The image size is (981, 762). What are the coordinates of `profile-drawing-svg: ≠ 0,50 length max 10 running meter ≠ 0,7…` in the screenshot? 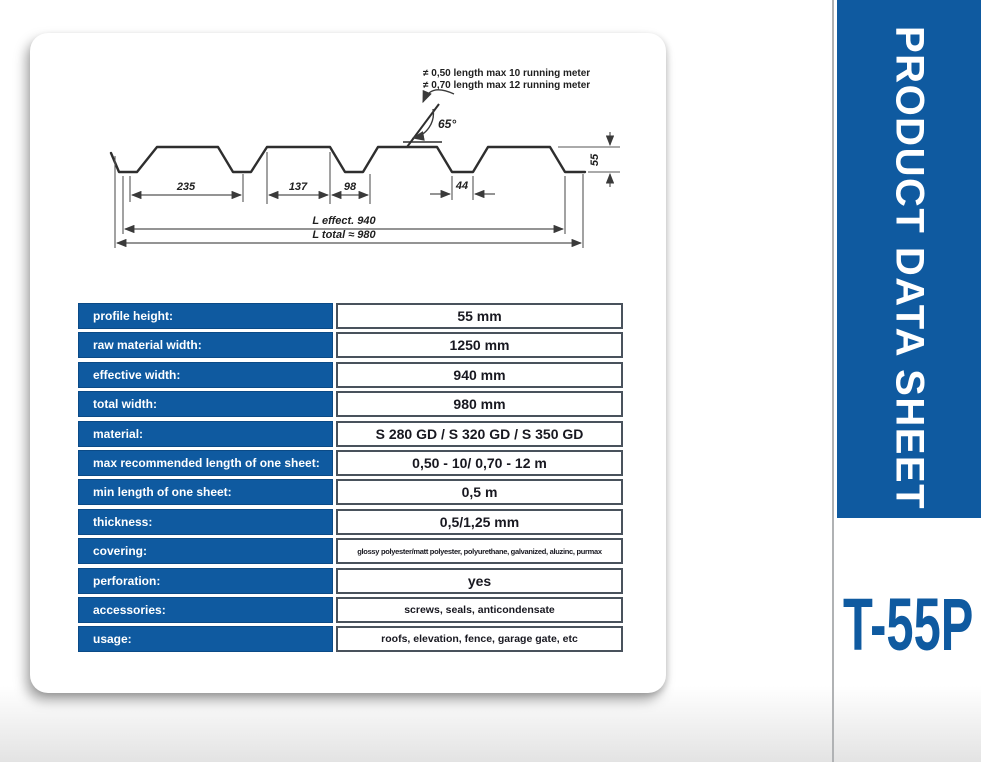 It's located at (364, 158).